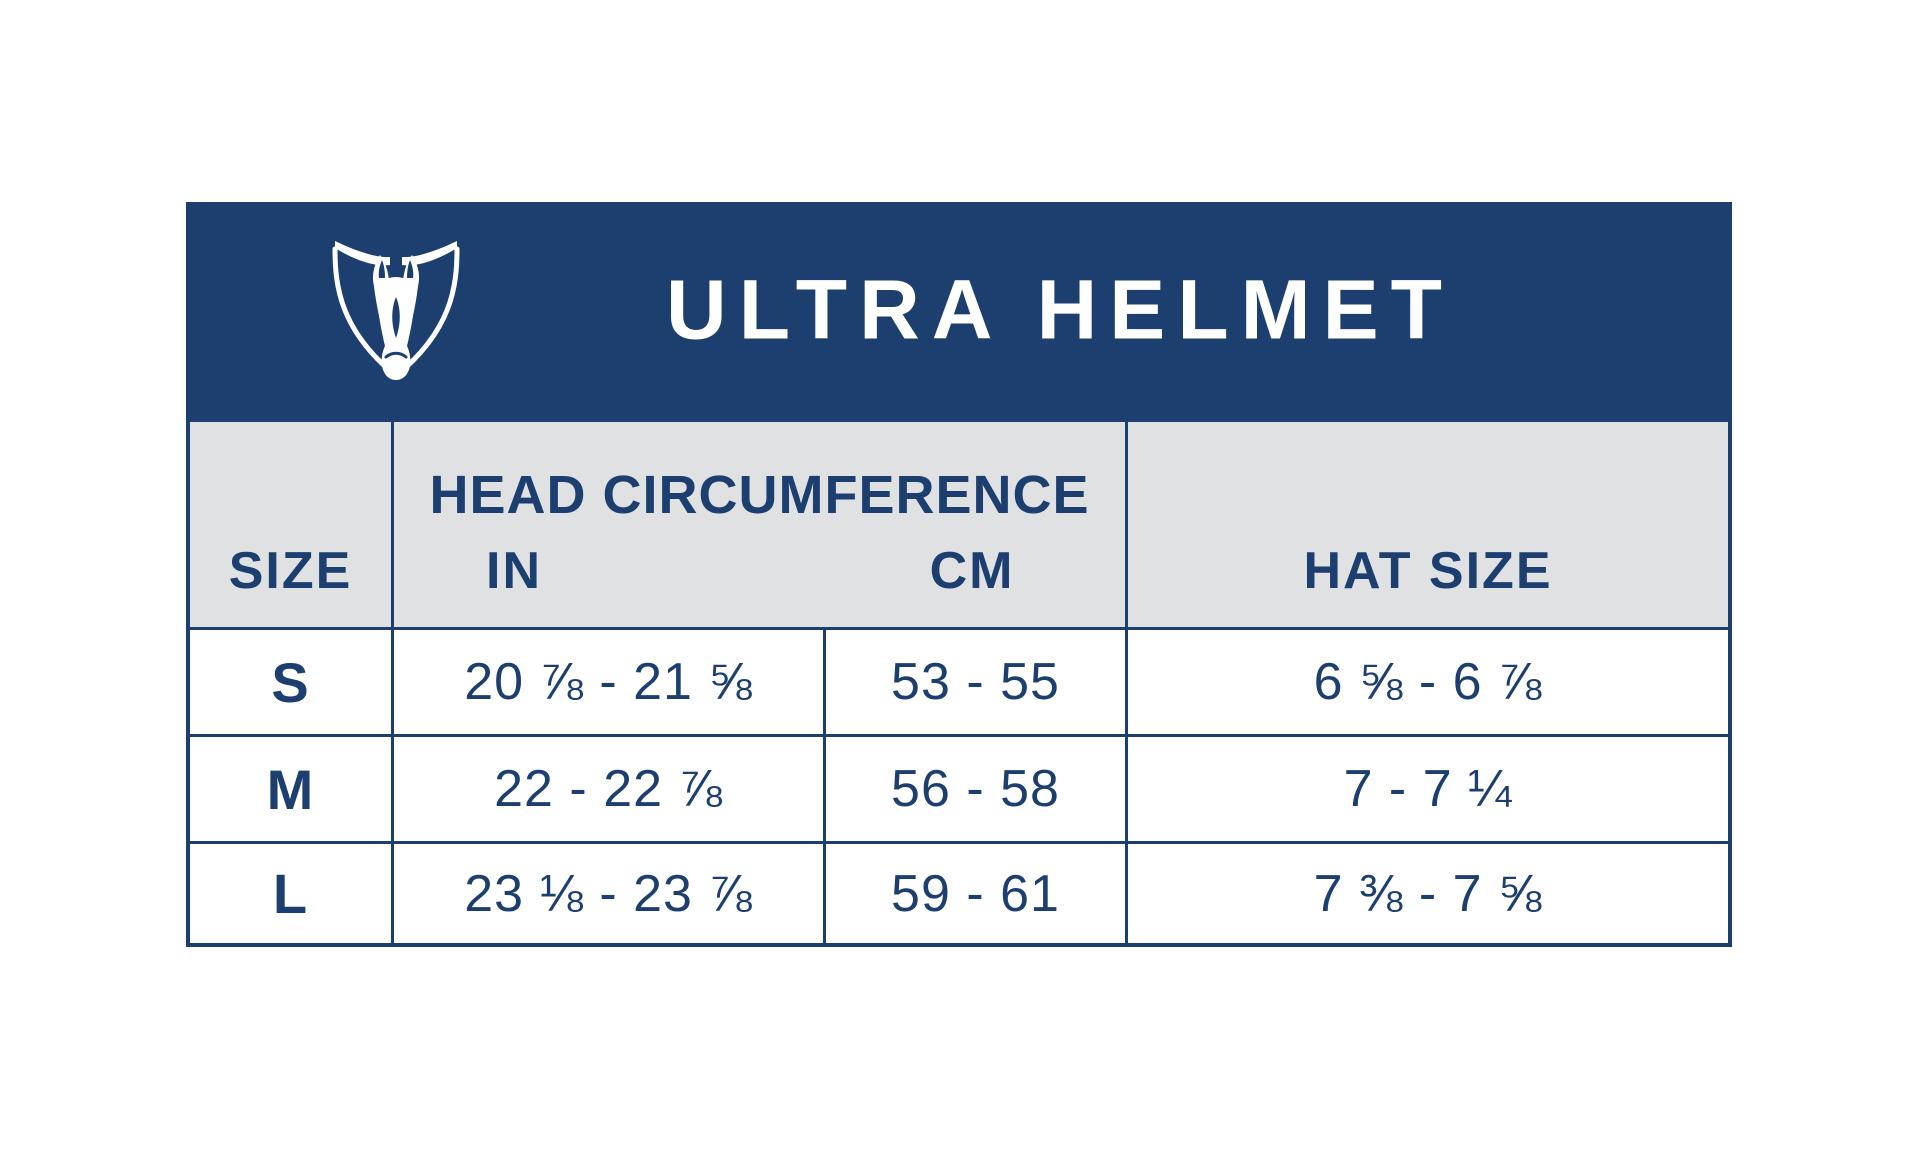  What do you see at coordinates (610, 680) in the screenshot?
I see `in-cell-s: 20 ⅞ - 21 ⅝` at bounding box center [610, 680].